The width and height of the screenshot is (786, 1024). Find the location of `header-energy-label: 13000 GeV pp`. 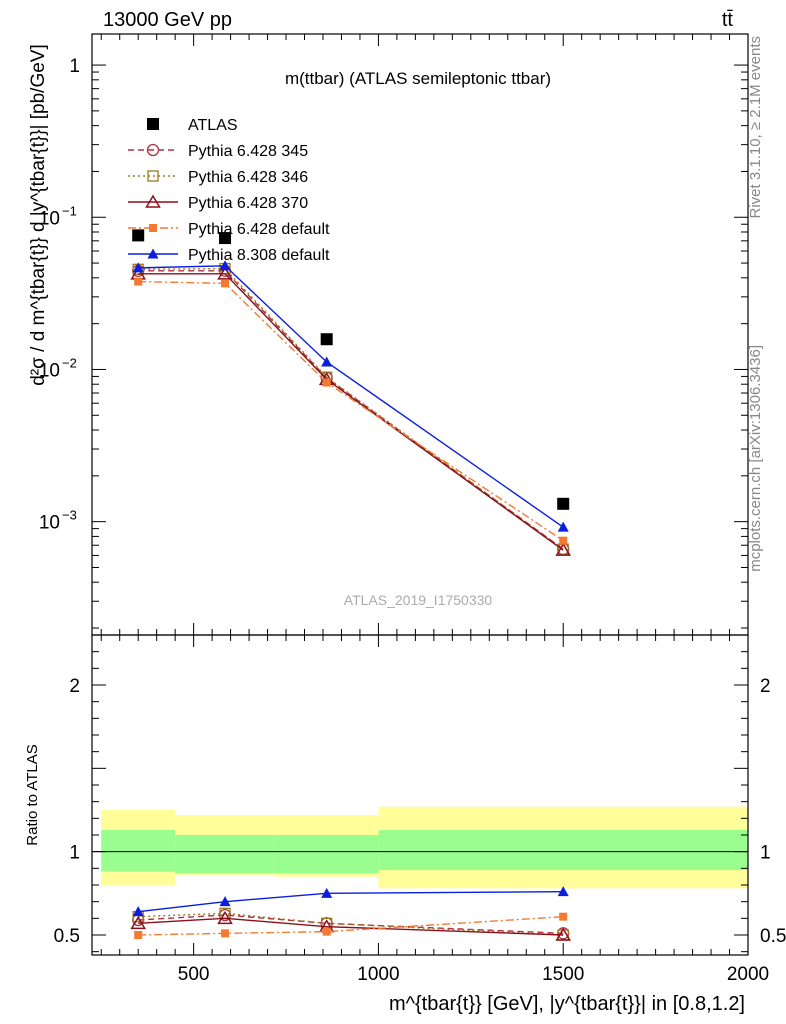

header-energy-label: 13000 GeV pp is located at coordinates (167, 20).